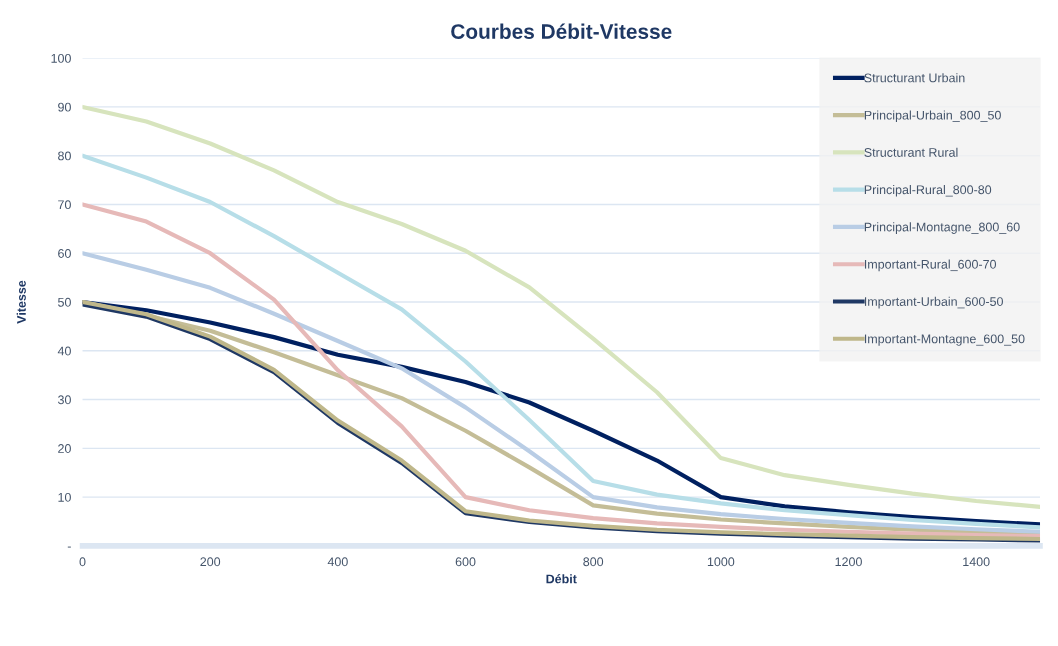 This screenshot has height=646, width=1058. Describe the element at coordinates (932, 116) in the screenshot. I see `legend-label: Principal-Urbain_800_50` at that location.